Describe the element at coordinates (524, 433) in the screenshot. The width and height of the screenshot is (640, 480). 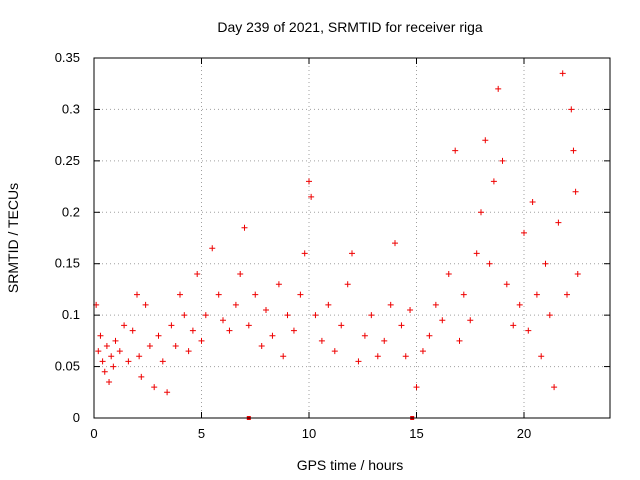
I see `x-tick-label: 20` at that location.